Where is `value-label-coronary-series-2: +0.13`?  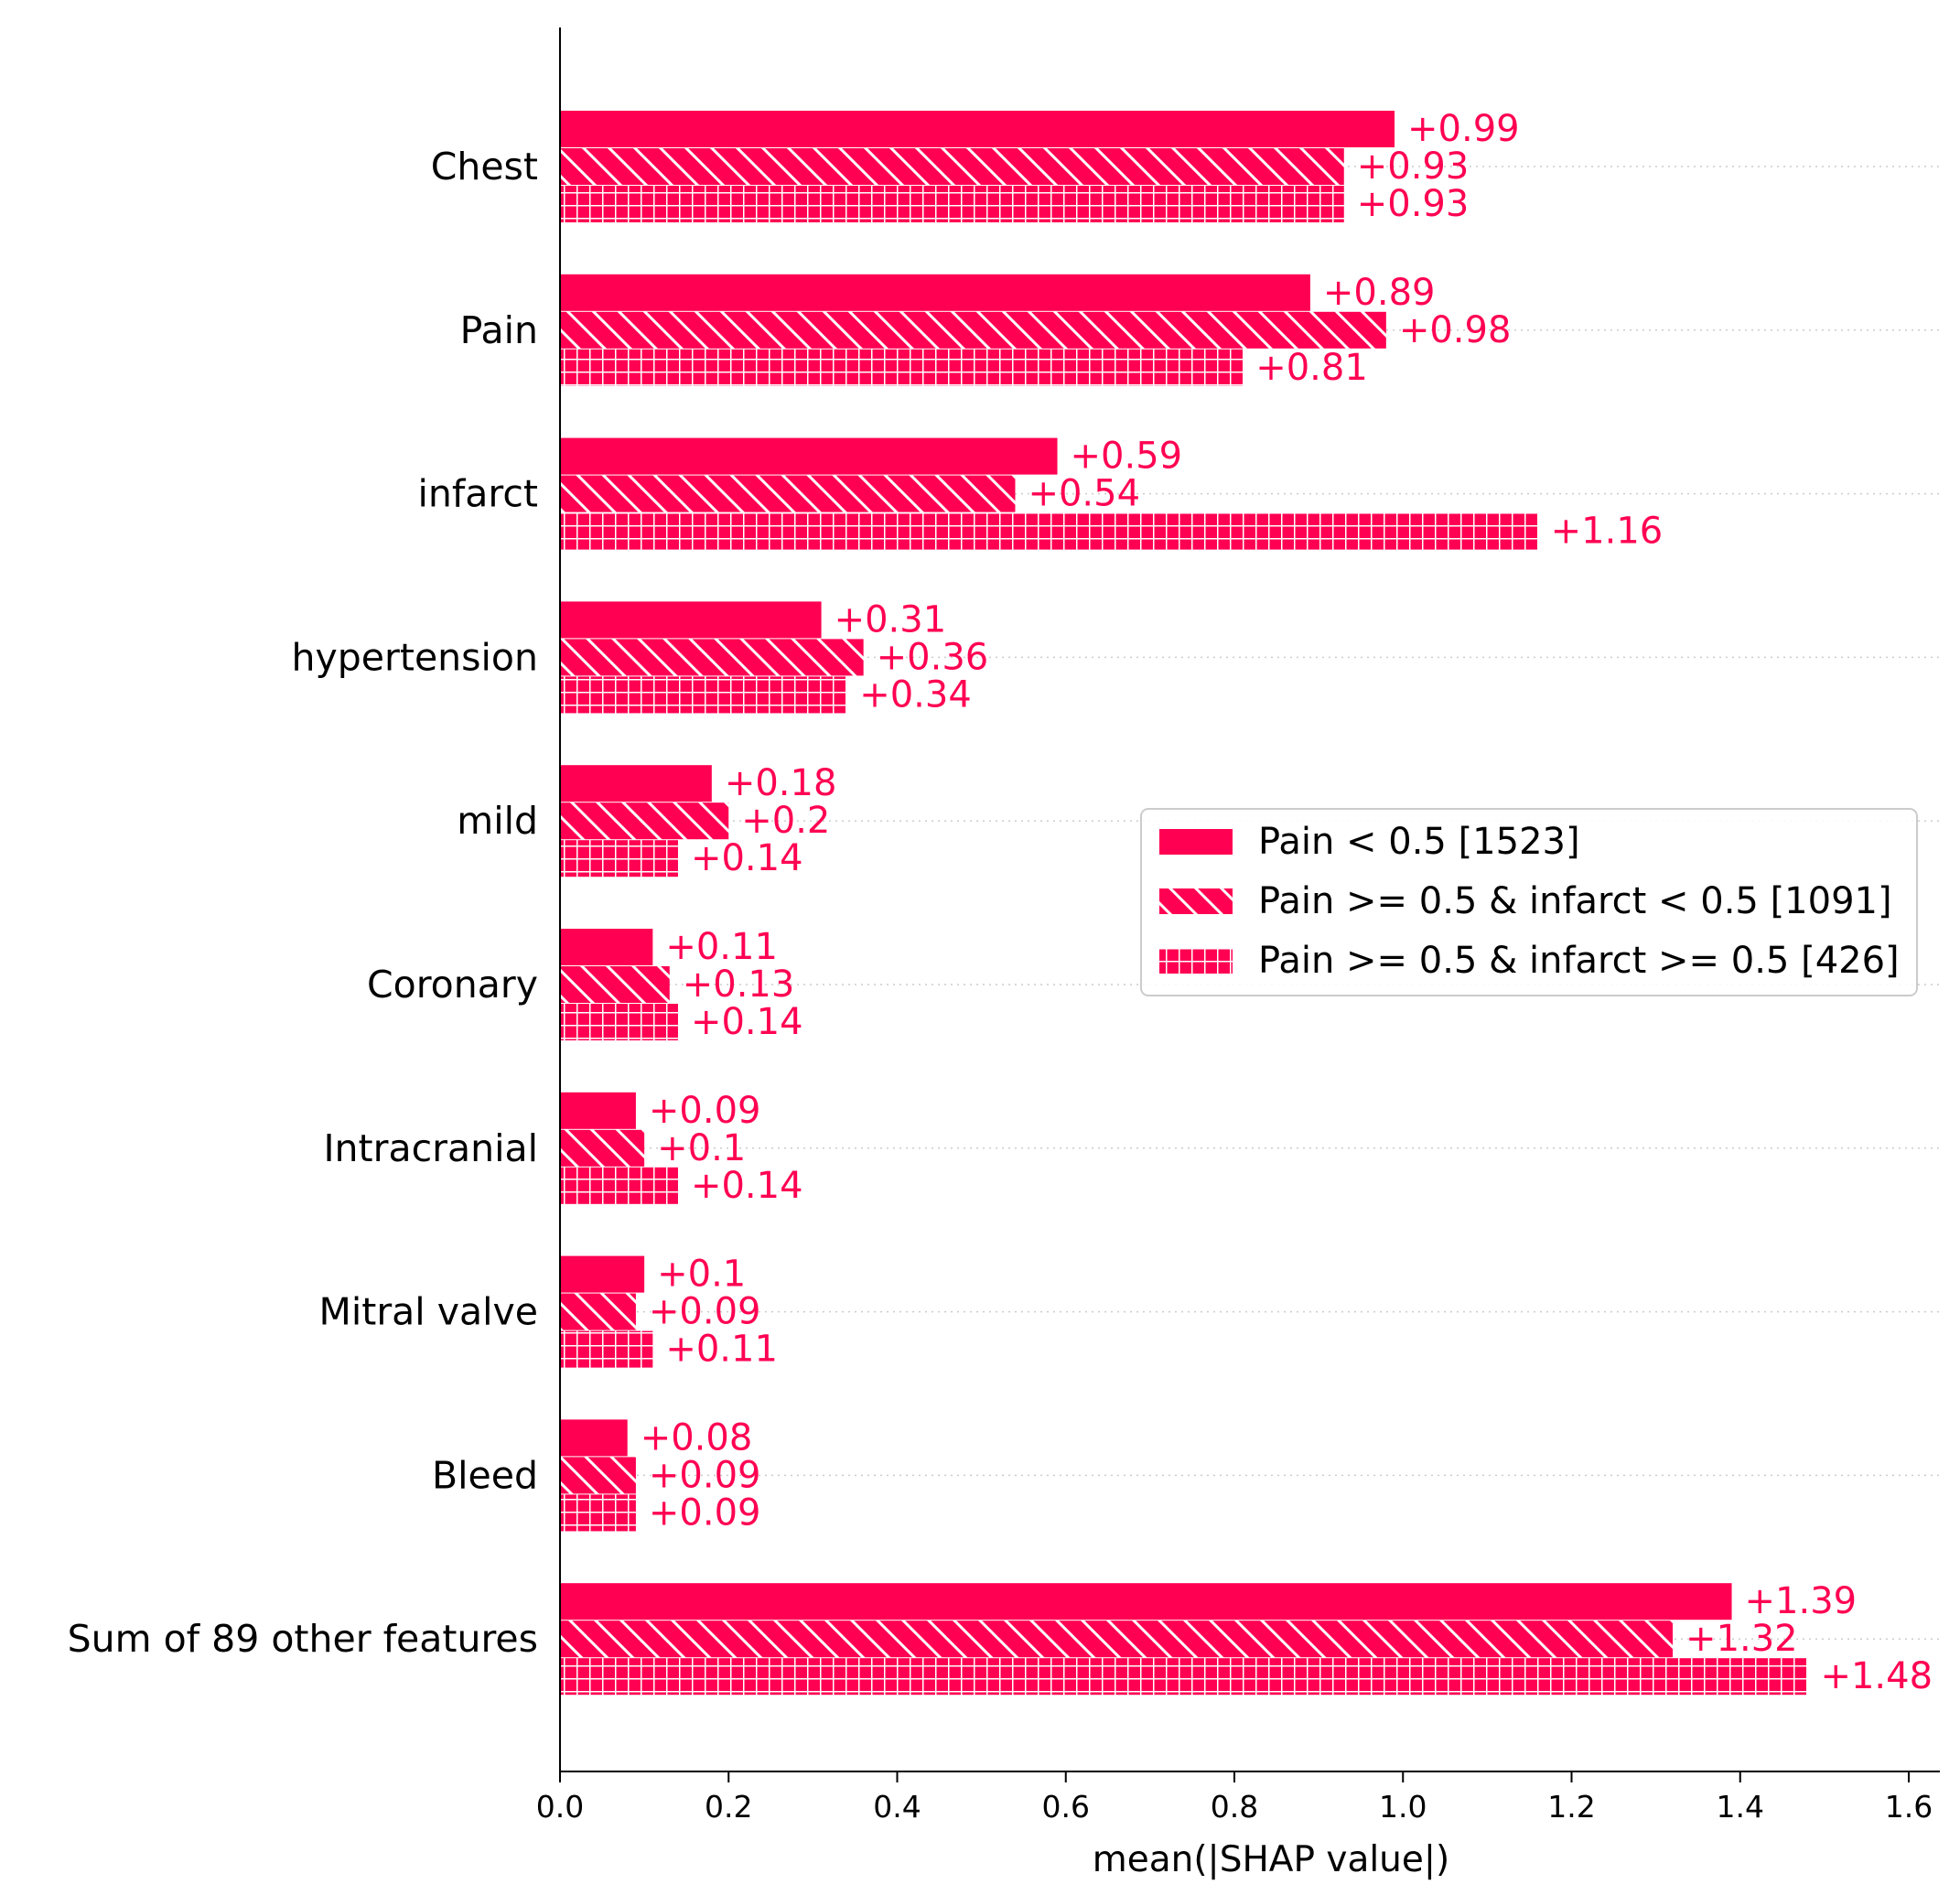
value-label-coronary-series-2: +0.13 is located at coordinates (739, 985).